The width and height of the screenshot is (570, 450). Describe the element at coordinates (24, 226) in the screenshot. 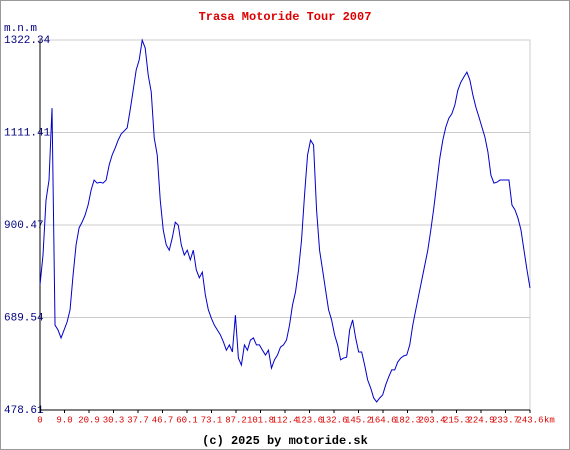

I see `y-tick-label: 900.47` at that location.